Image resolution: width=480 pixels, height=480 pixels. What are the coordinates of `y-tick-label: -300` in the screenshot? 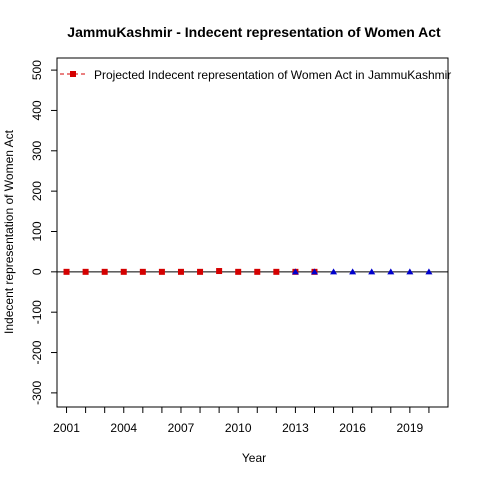 It's located at (37, 393).